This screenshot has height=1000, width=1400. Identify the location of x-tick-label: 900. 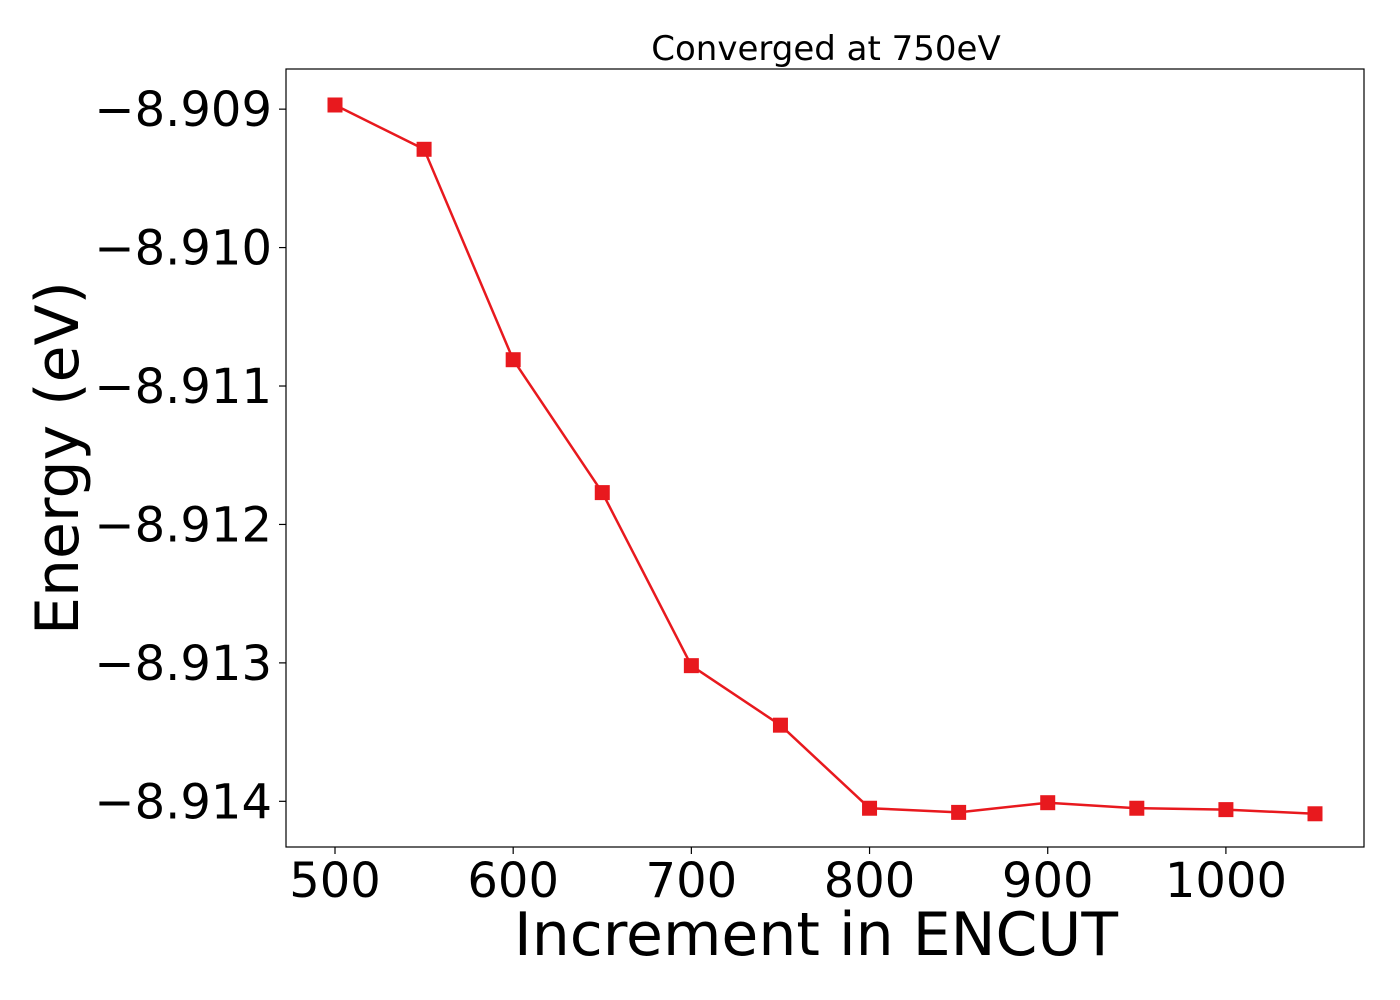
(1048, 881).